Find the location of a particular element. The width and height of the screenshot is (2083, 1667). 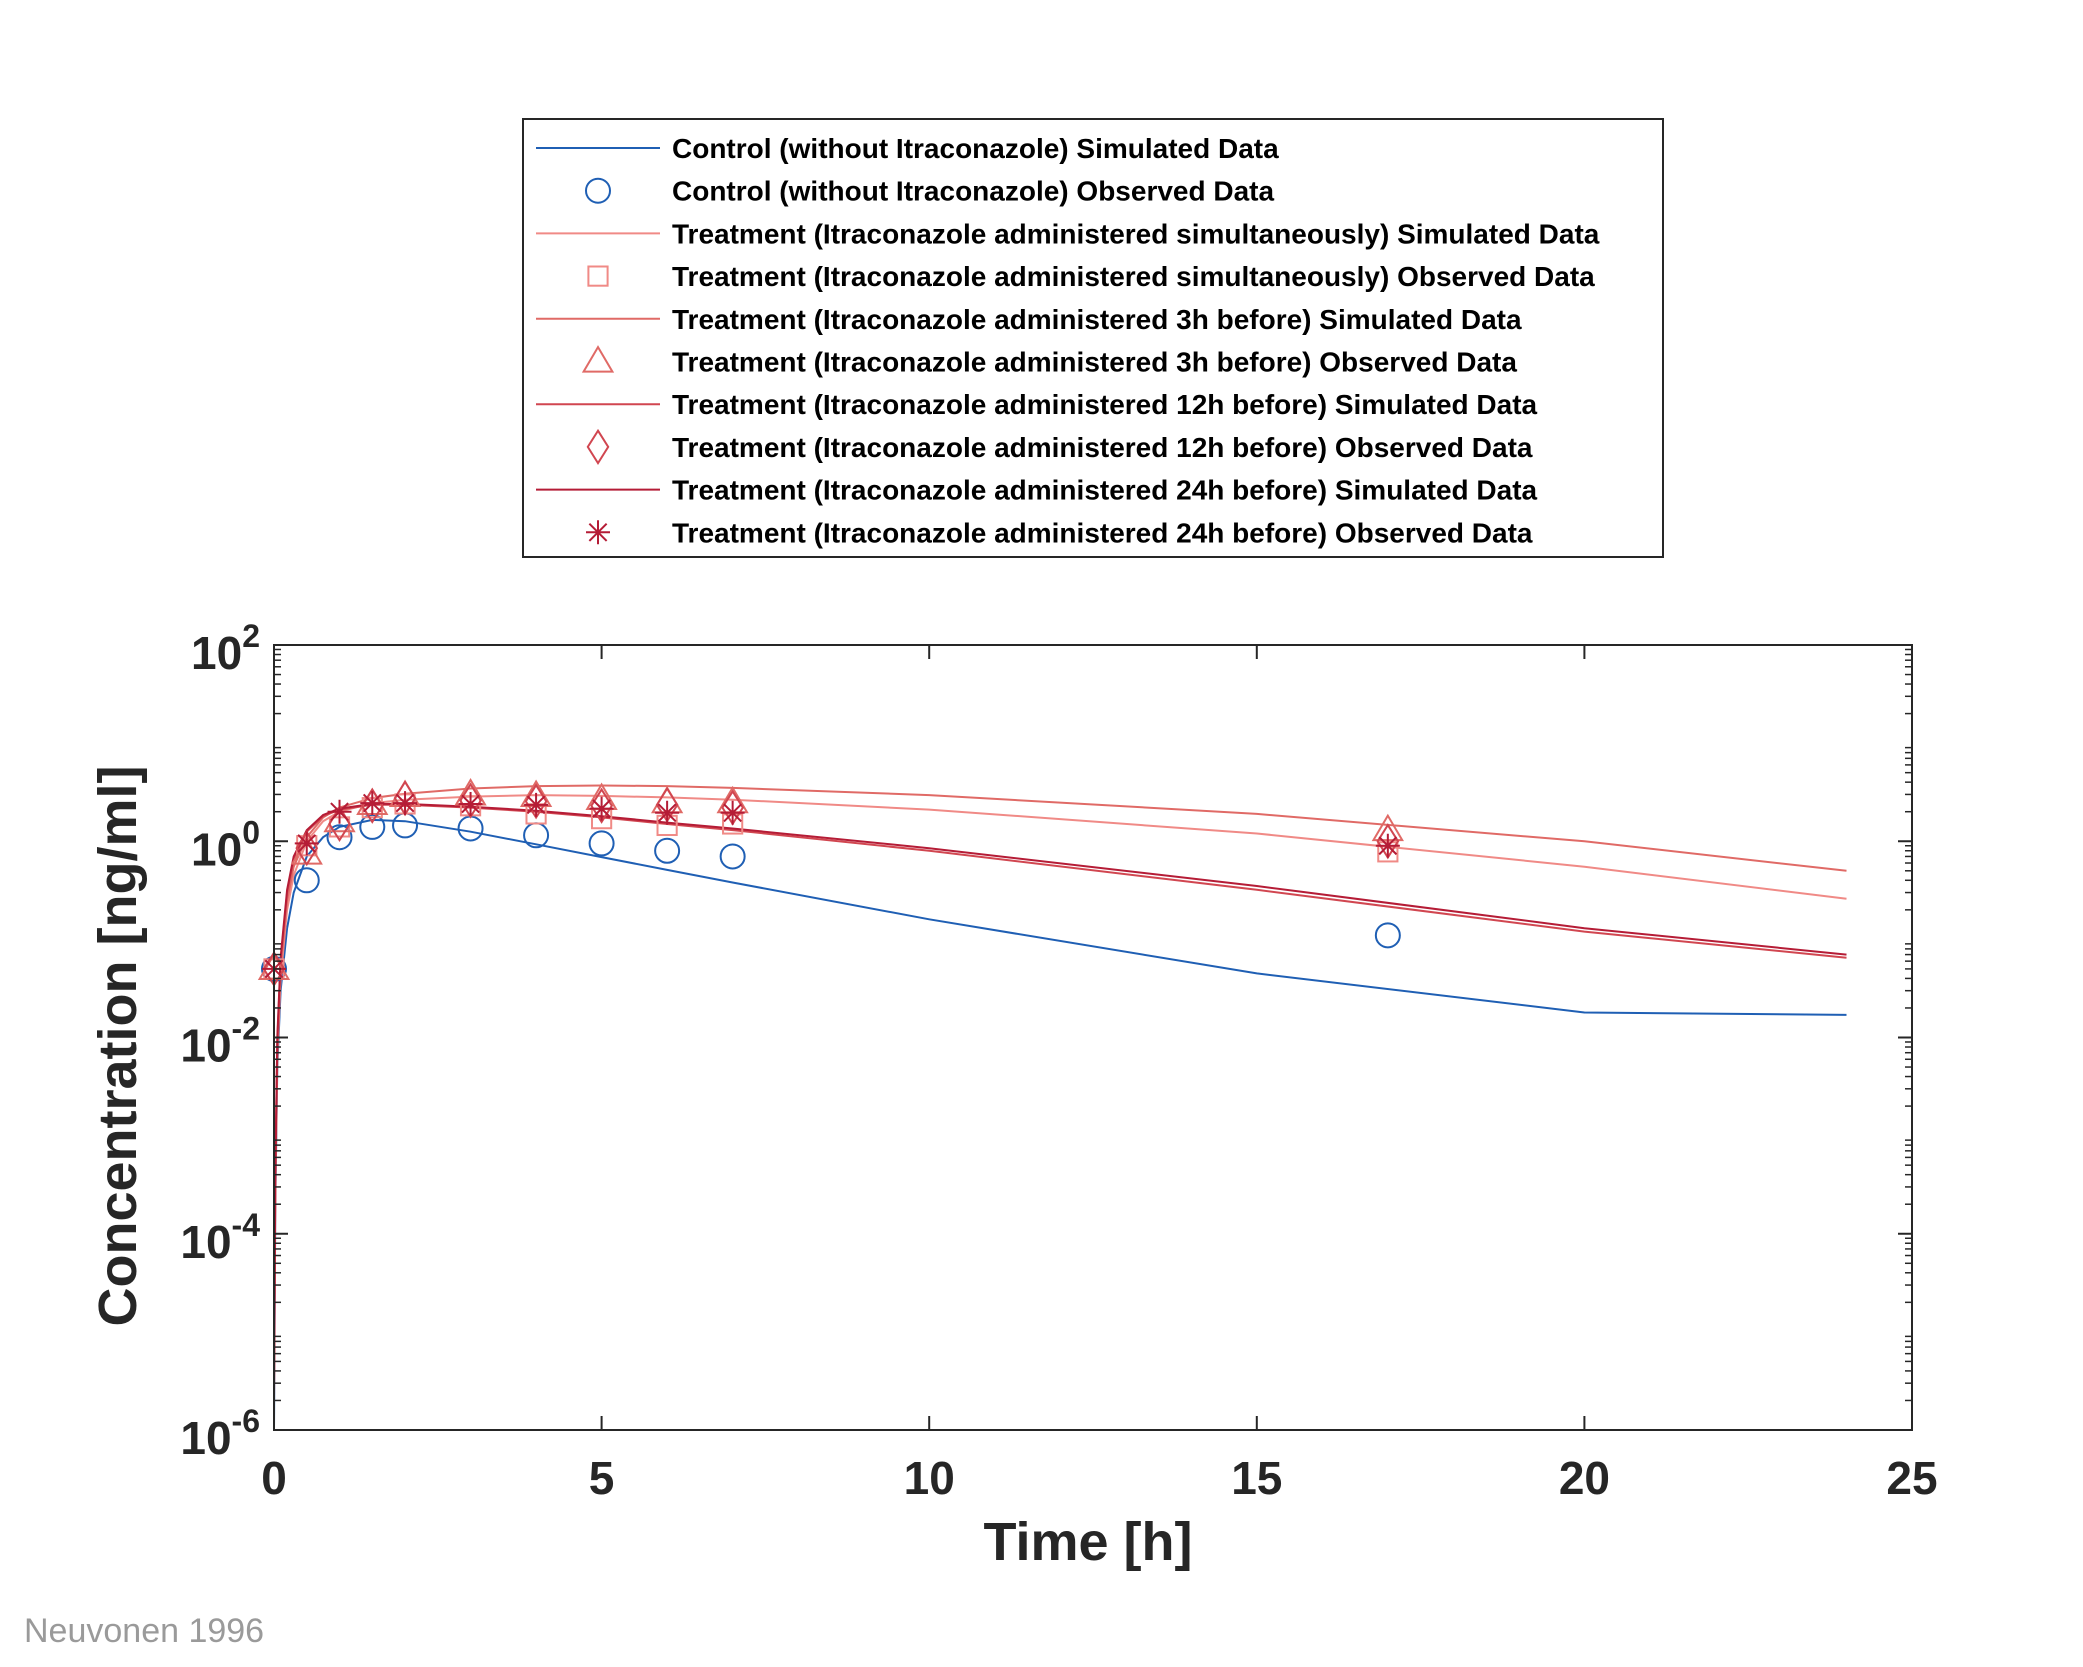

legend-box is located at coordinates (1093, 338).